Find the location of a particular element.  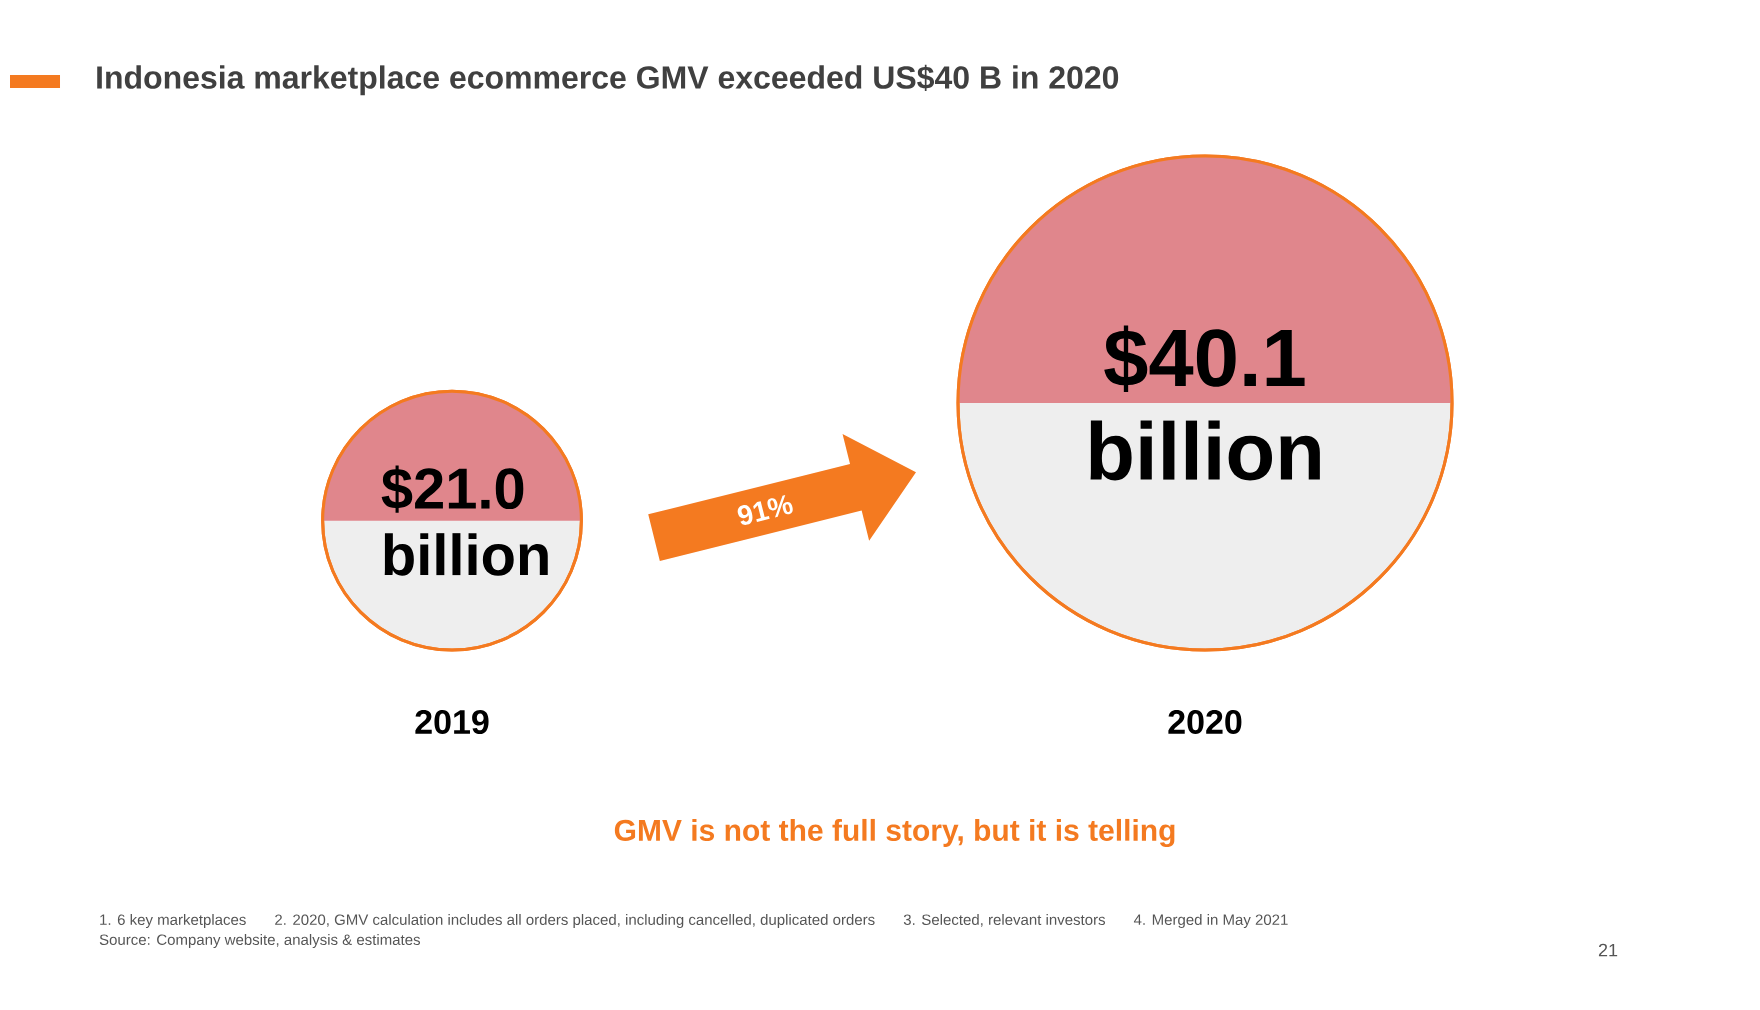

text: 1. 6 key marketplaces is located at coordinates (173, 921).